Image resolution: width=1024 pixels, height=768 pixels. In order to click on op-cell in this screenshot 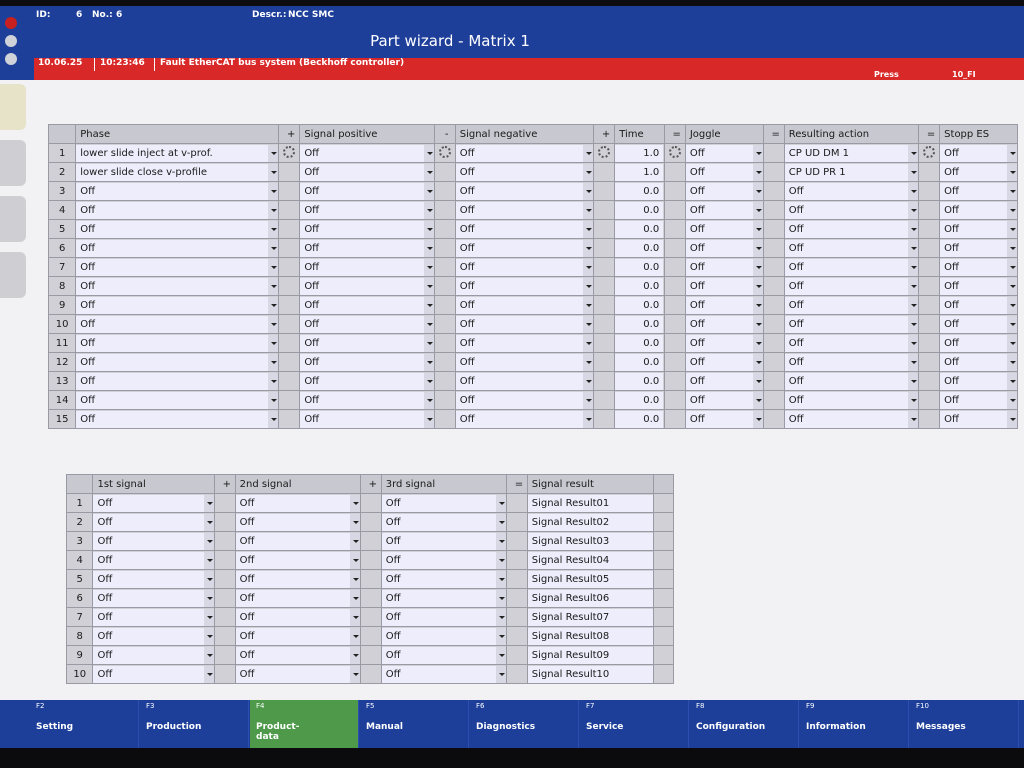, I will do `click(444, 153)`.